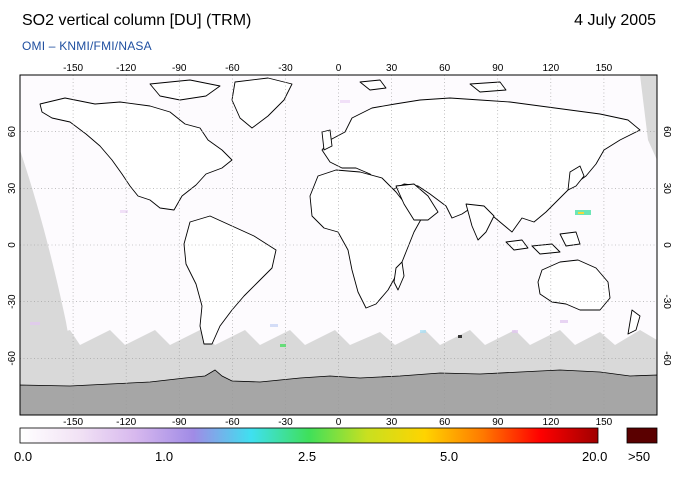  What do you see at coordinates (666, 132) in the screenshot?
I see `latitude-tick-label-right: 60` at bounding box center [666, 132].